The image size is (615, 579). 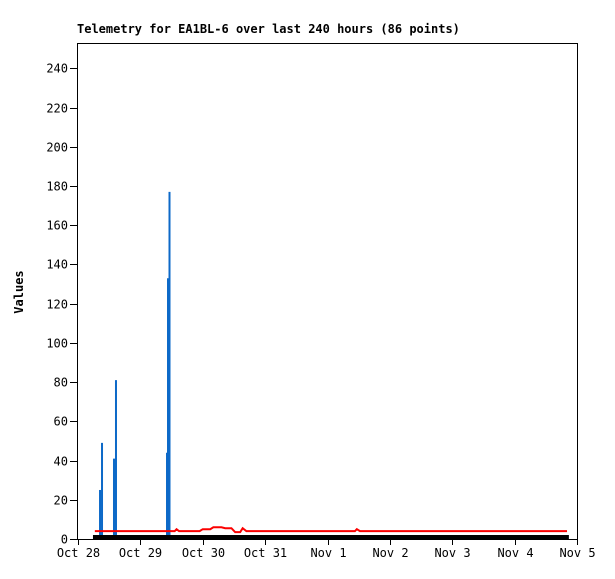 What do you see at coordinates (577, 553) in the screenshot?
I see `x-tick-label: Nov 5` at bounding box center [577, 553].